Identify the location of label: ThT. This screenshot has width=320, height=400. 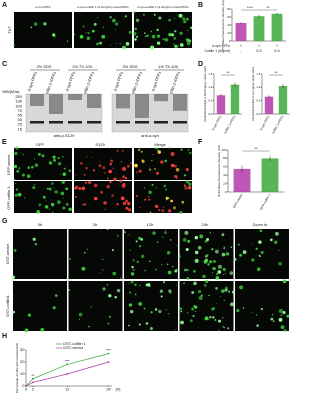
(9, 30).